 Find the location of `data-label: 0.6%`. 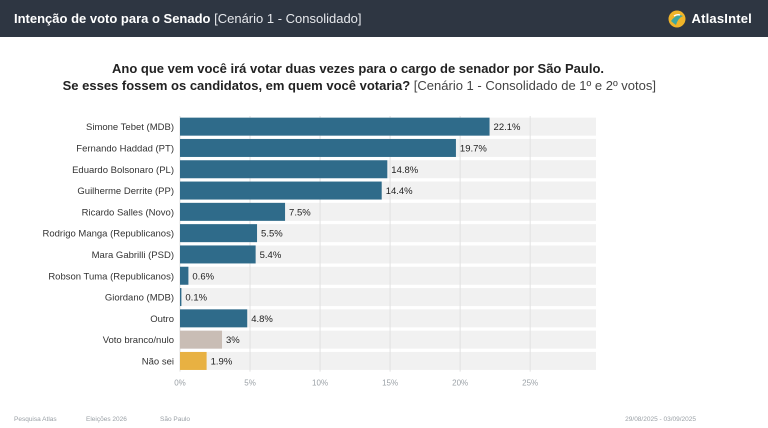

data-label: 0.6% is located at coordinates (203, 276).